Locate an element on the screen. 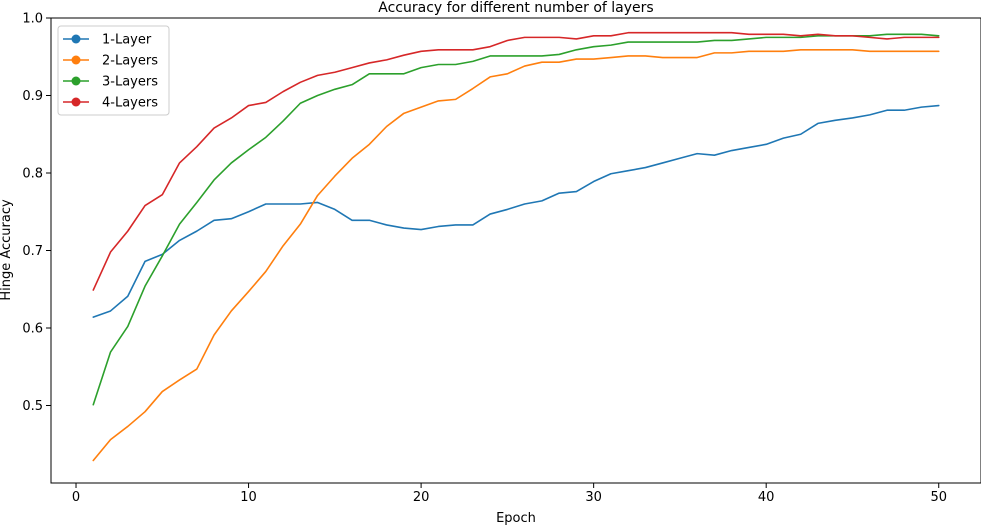 The height and width of the screenshot is (525, 981). legend-label: 3-Layers is located at coordinates (130, 82).